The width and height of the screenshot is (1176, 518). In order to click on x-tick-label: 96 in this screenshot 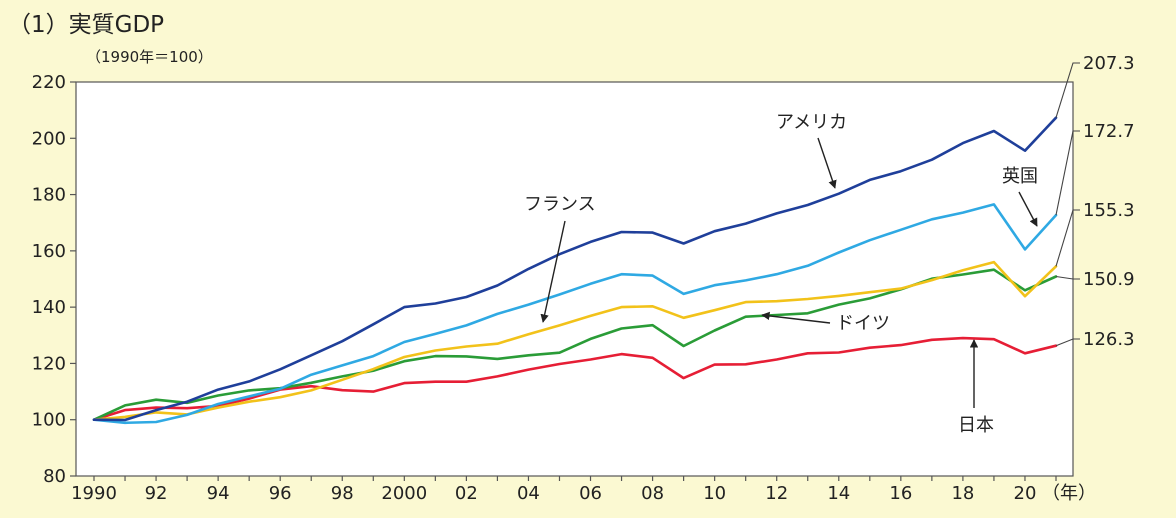, I will do `click(280, 493)`.